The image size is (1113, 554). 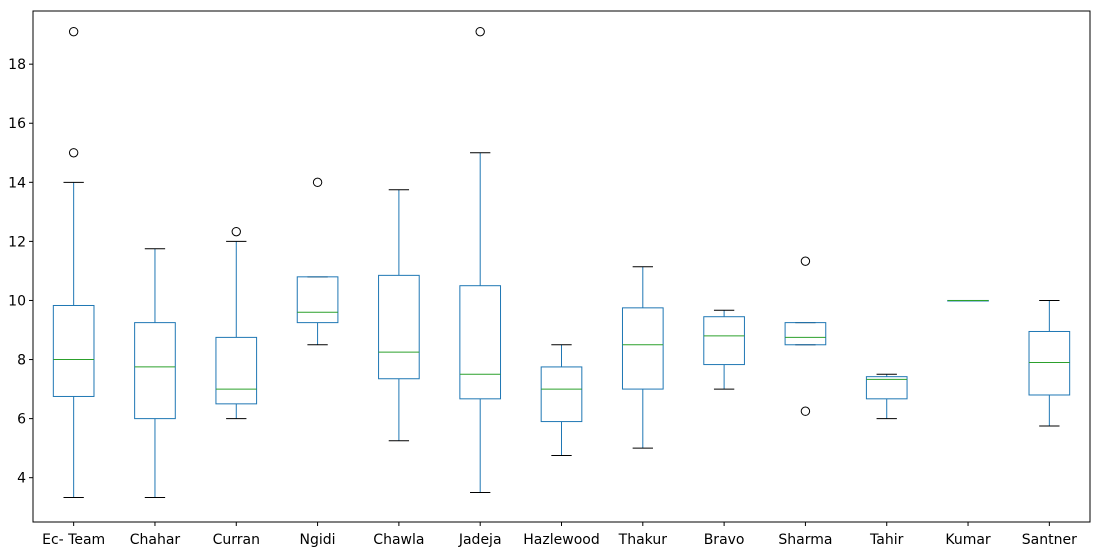 I want to click on y-tick-label: 16, so click(x=17, y=124).